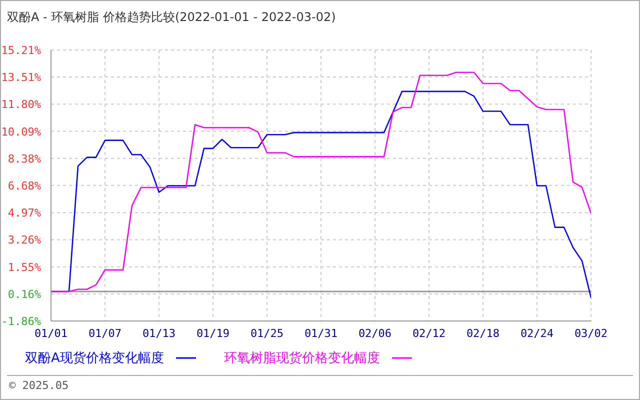 The image size is (640, 400). What do you see at coordinates (21, 321) in the screenshot?
I see `y-tick-label: -1.86%` at bounding box center [21, 321].